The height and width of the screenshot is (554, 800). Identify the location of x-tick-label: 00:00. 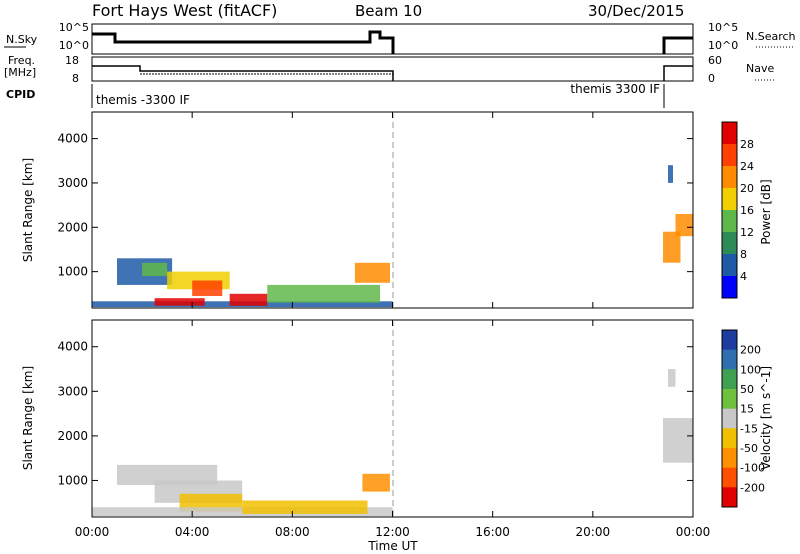
(92, 532).